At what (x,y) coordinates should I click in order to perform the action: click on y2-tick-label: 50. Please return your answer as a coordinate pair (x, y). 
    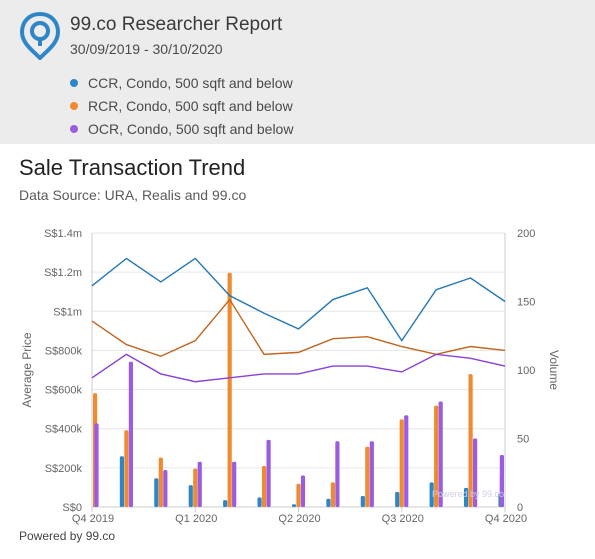
    Looking at the image, I should click on (523, 440).